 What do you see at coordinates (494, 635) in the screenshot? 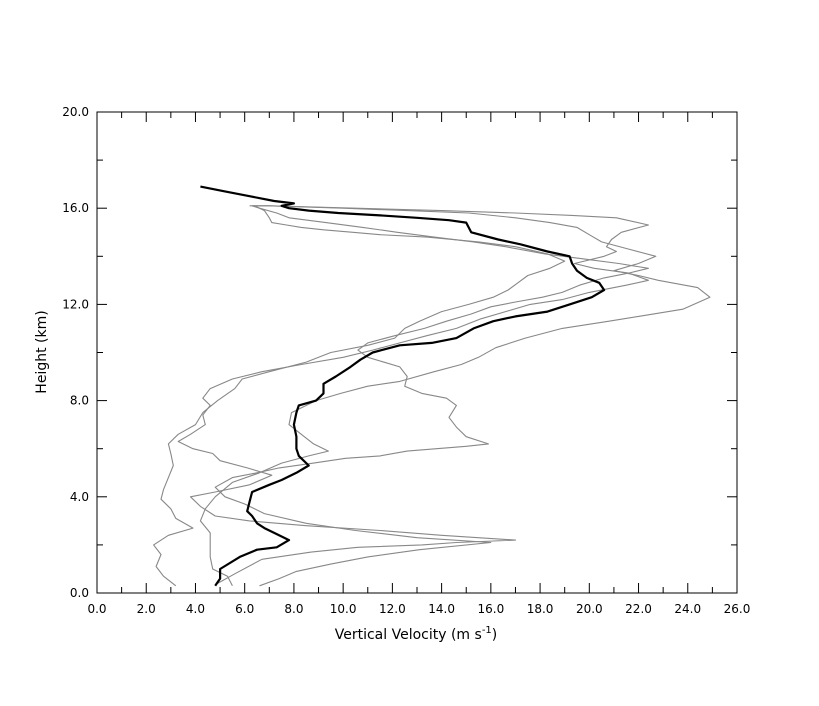
I see `x-axis-title-end: )` at bounding box center [494, 635].